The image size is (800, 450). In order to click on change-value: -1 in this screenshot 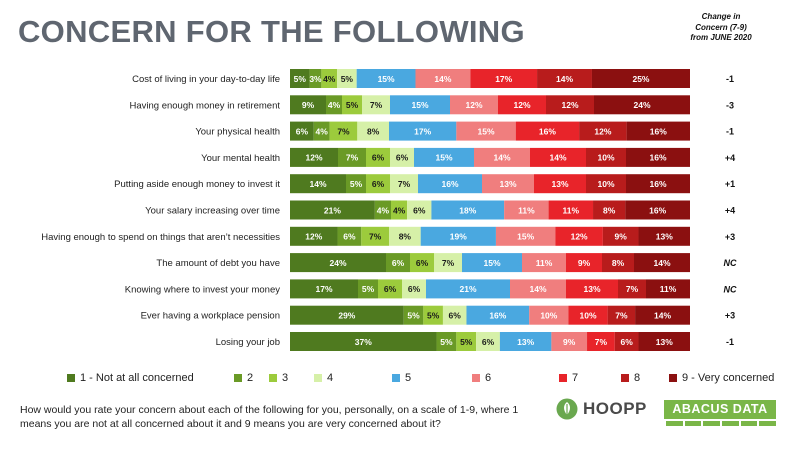, I will do `click(730, 342)`.